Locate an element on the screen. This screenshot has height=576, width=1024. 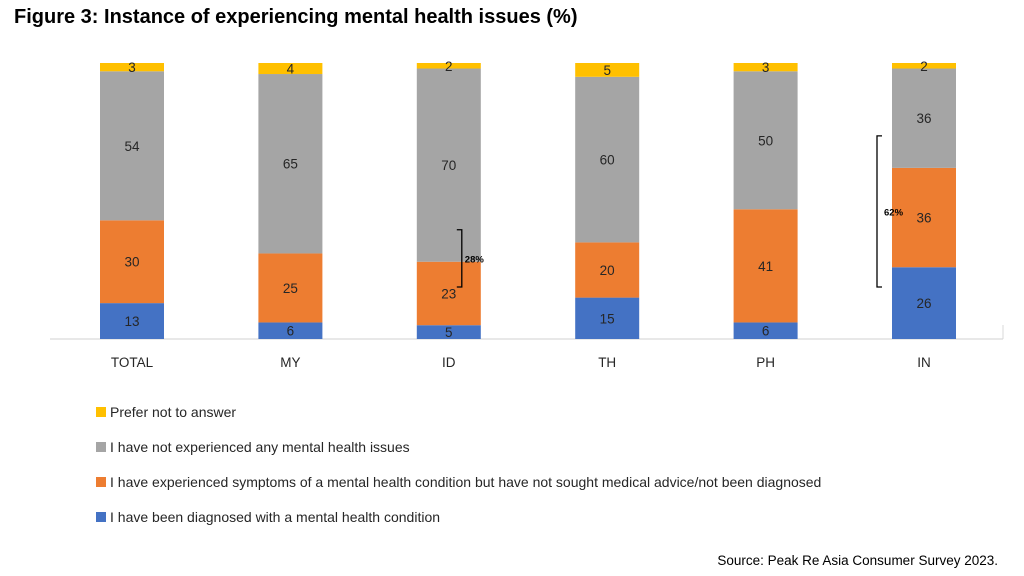
data-label-id-diagnosed: 5 is located at coordinates (449, 332).